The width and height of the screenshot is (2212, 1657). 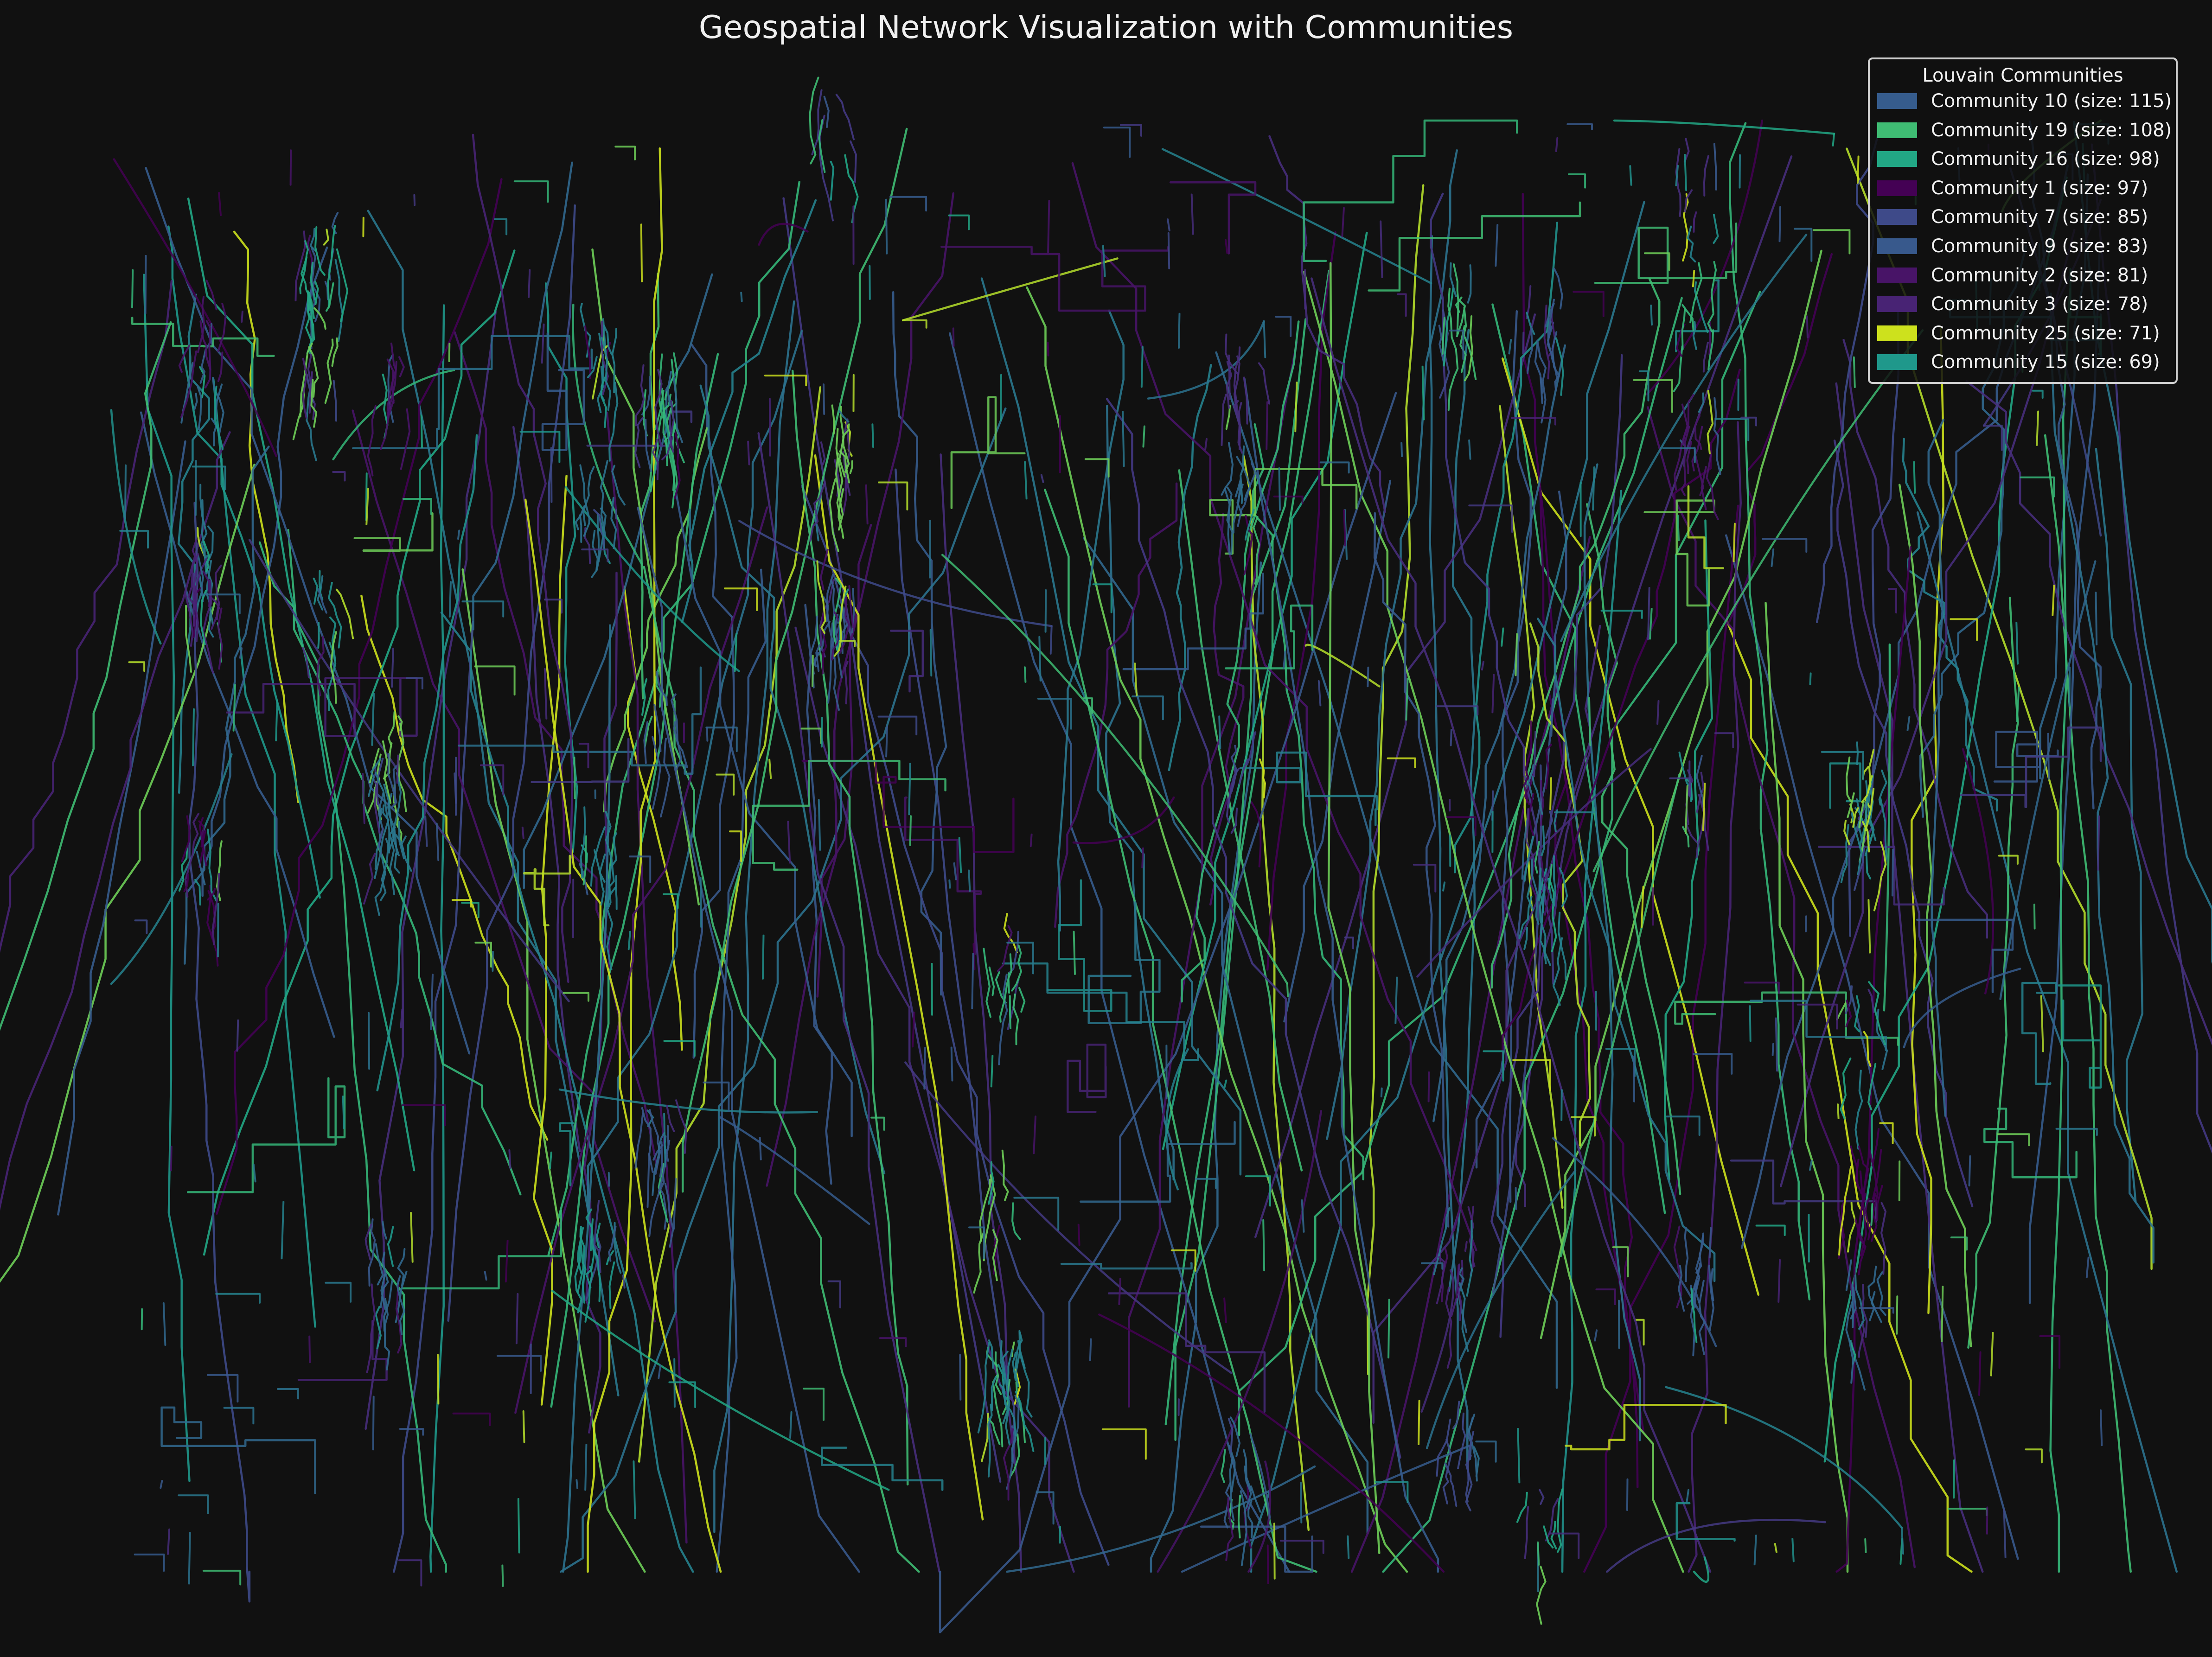 I want to click on legend-item-community-25: Community 25 (size: 71), so click(x=2025, y=333).